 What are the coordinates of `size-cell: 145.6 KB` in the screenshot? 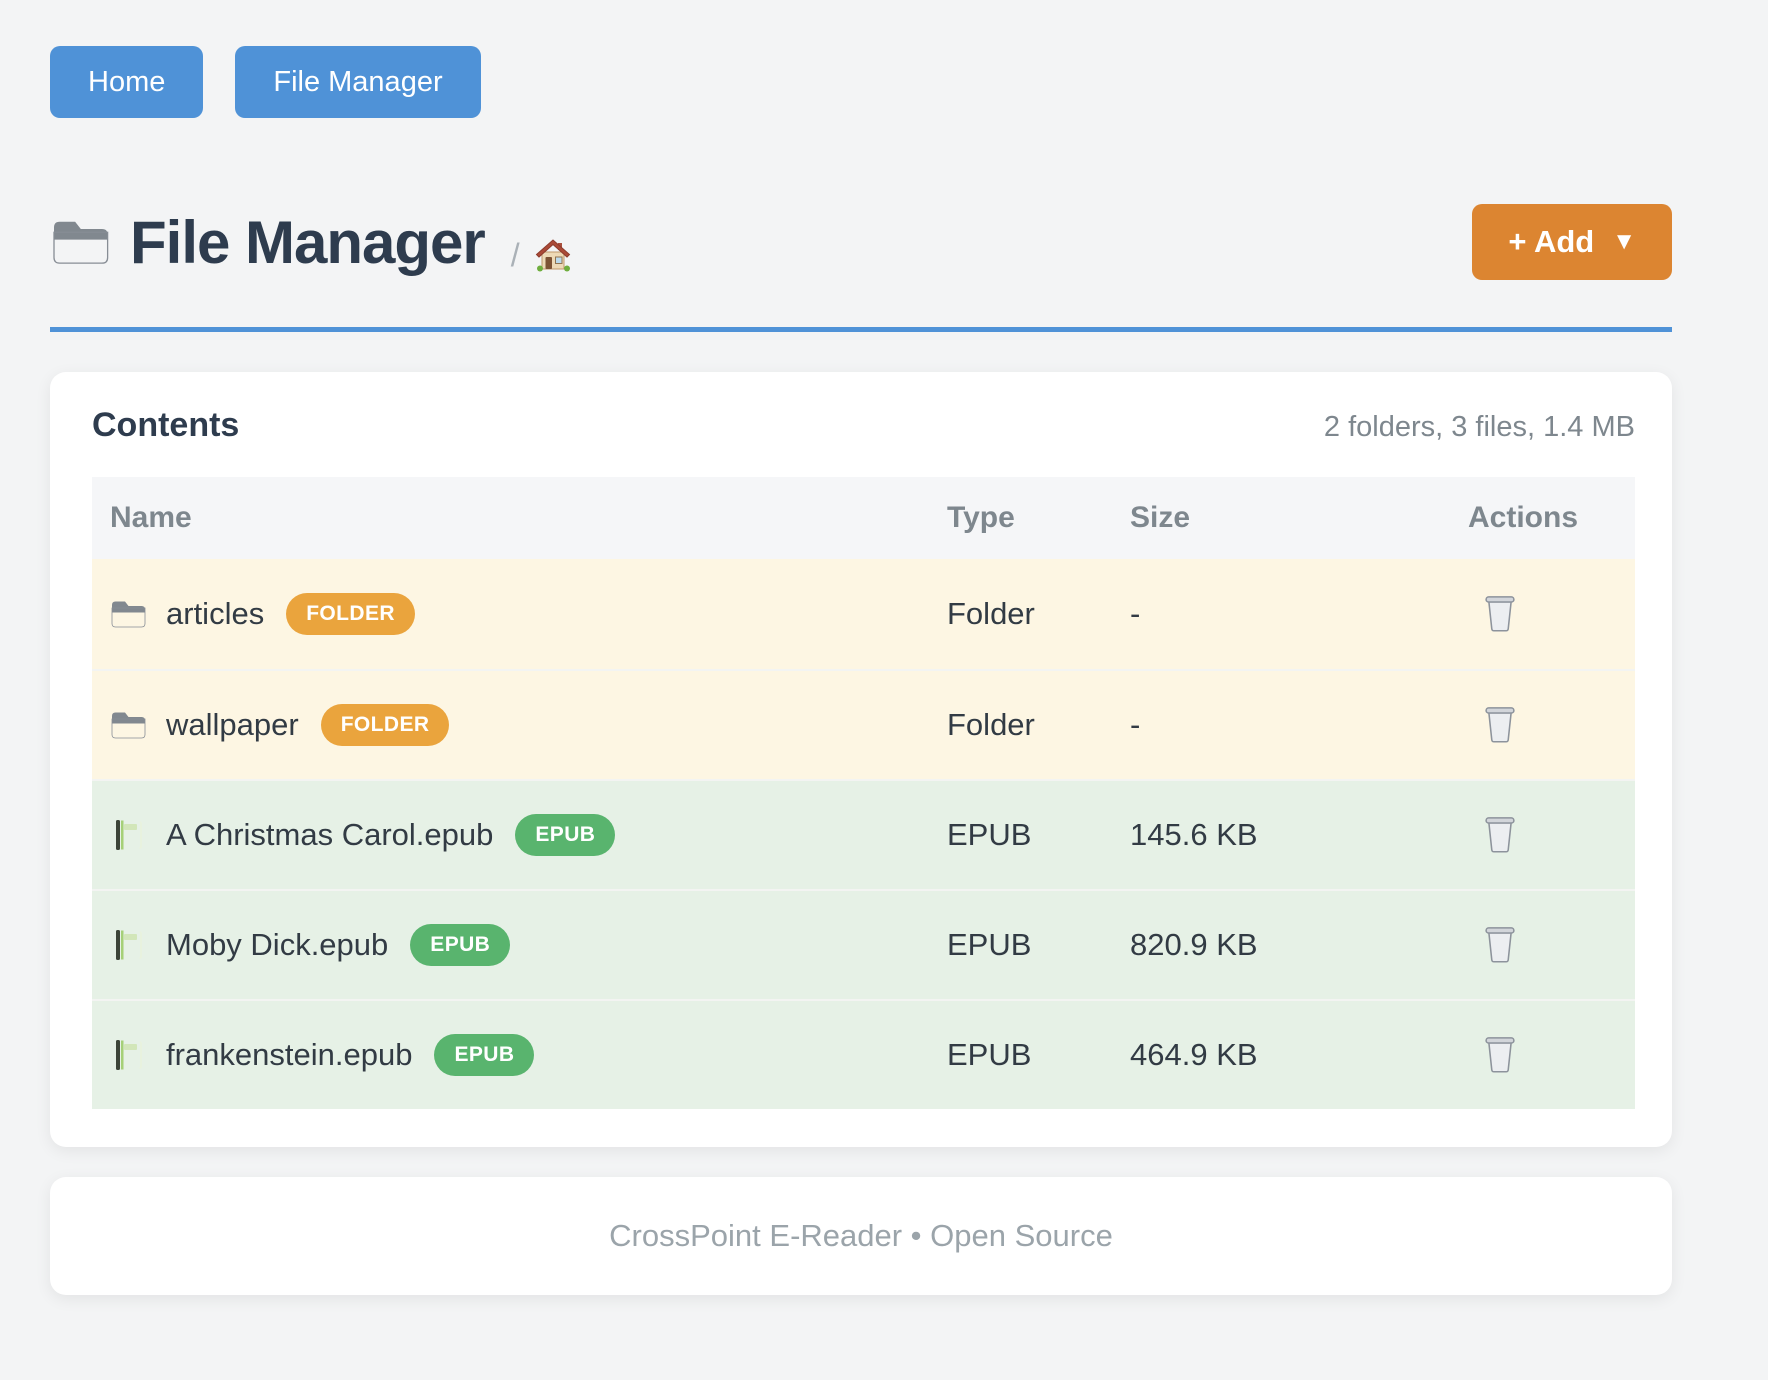 It's located at (1194, 834).